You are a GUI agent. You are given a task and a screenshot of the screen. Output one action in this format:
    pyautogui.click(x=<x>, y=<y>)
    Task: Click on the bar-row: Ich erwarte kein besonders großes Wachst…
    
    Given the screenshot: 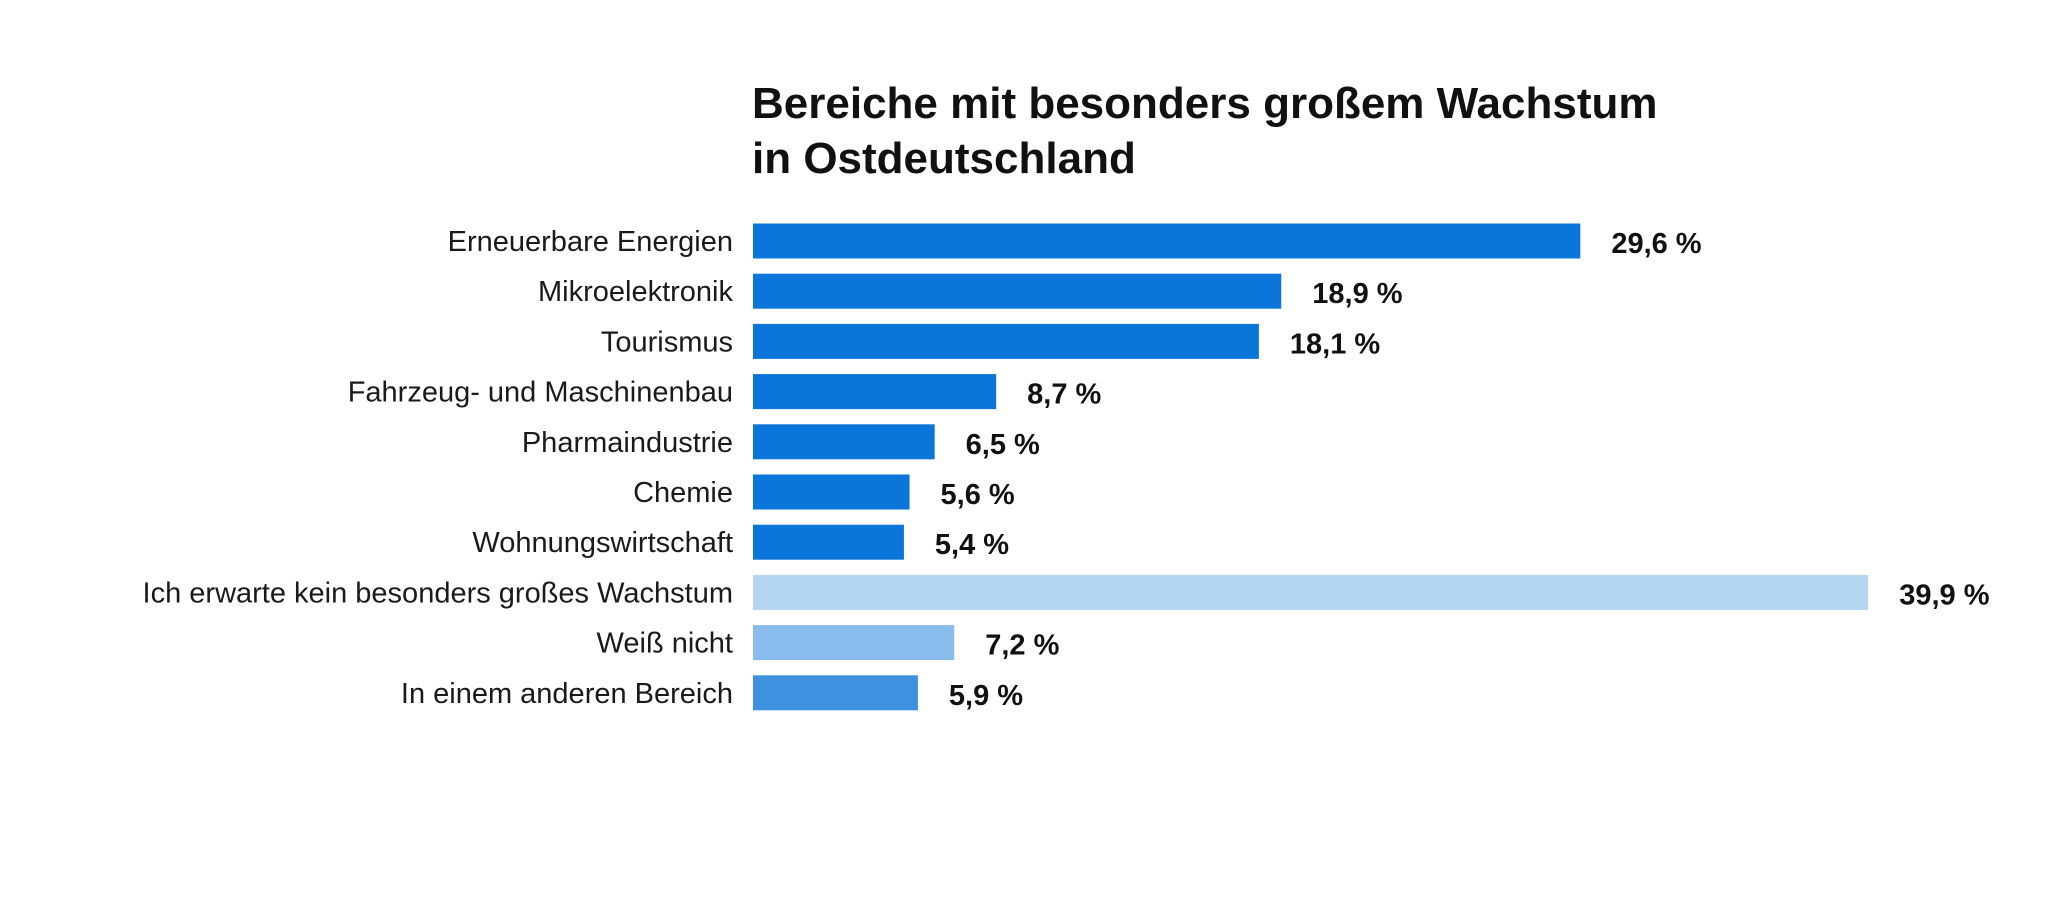 What is the action you would take?
    pyautogui.click(x=1066, y=592)
    